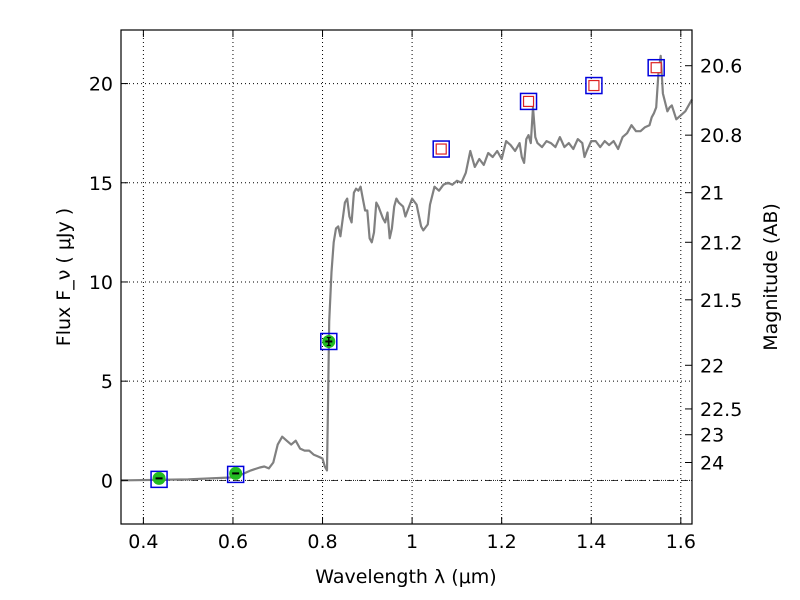  Describe the element at coordinates (771, 277) in the screenshot. I see `y2-axis-title: Magnitude (AB)` at that location.